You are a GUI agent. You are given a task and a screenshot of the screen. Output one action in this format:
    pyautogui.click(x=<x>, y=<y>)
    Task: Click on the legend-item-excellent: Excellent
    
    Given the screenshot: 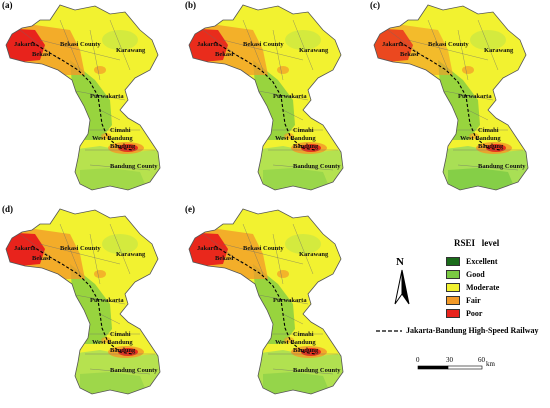 What is the action you would take?
    pyautogui.click(x=472, y=261)
    